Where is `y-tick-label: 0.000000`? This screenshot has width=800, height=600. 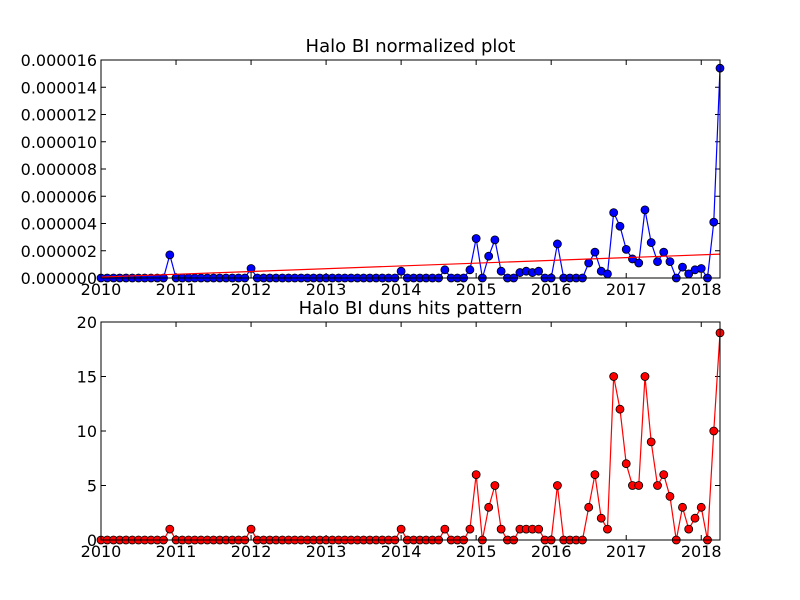 y-tick-label: 0.000000 is located at coordinates (59, 278).